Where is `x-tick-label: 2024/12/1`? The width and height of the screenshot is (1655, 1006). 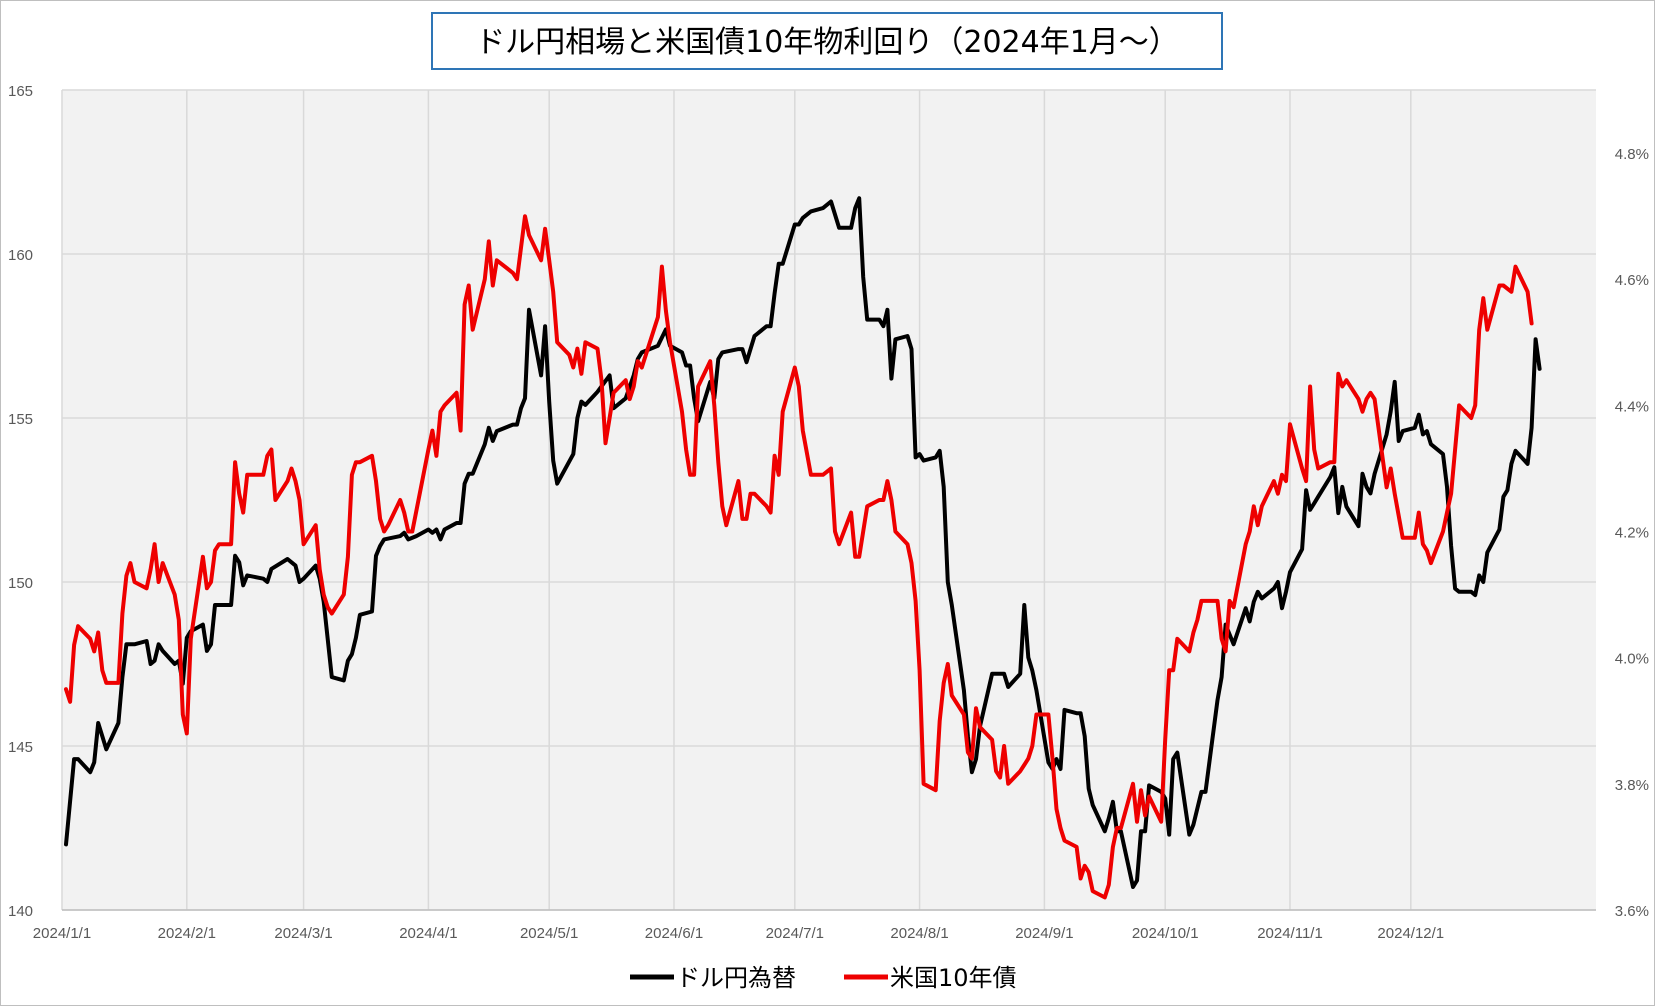 x-tick-label: 2024/12/1 is located at coordinates (1410, 933).